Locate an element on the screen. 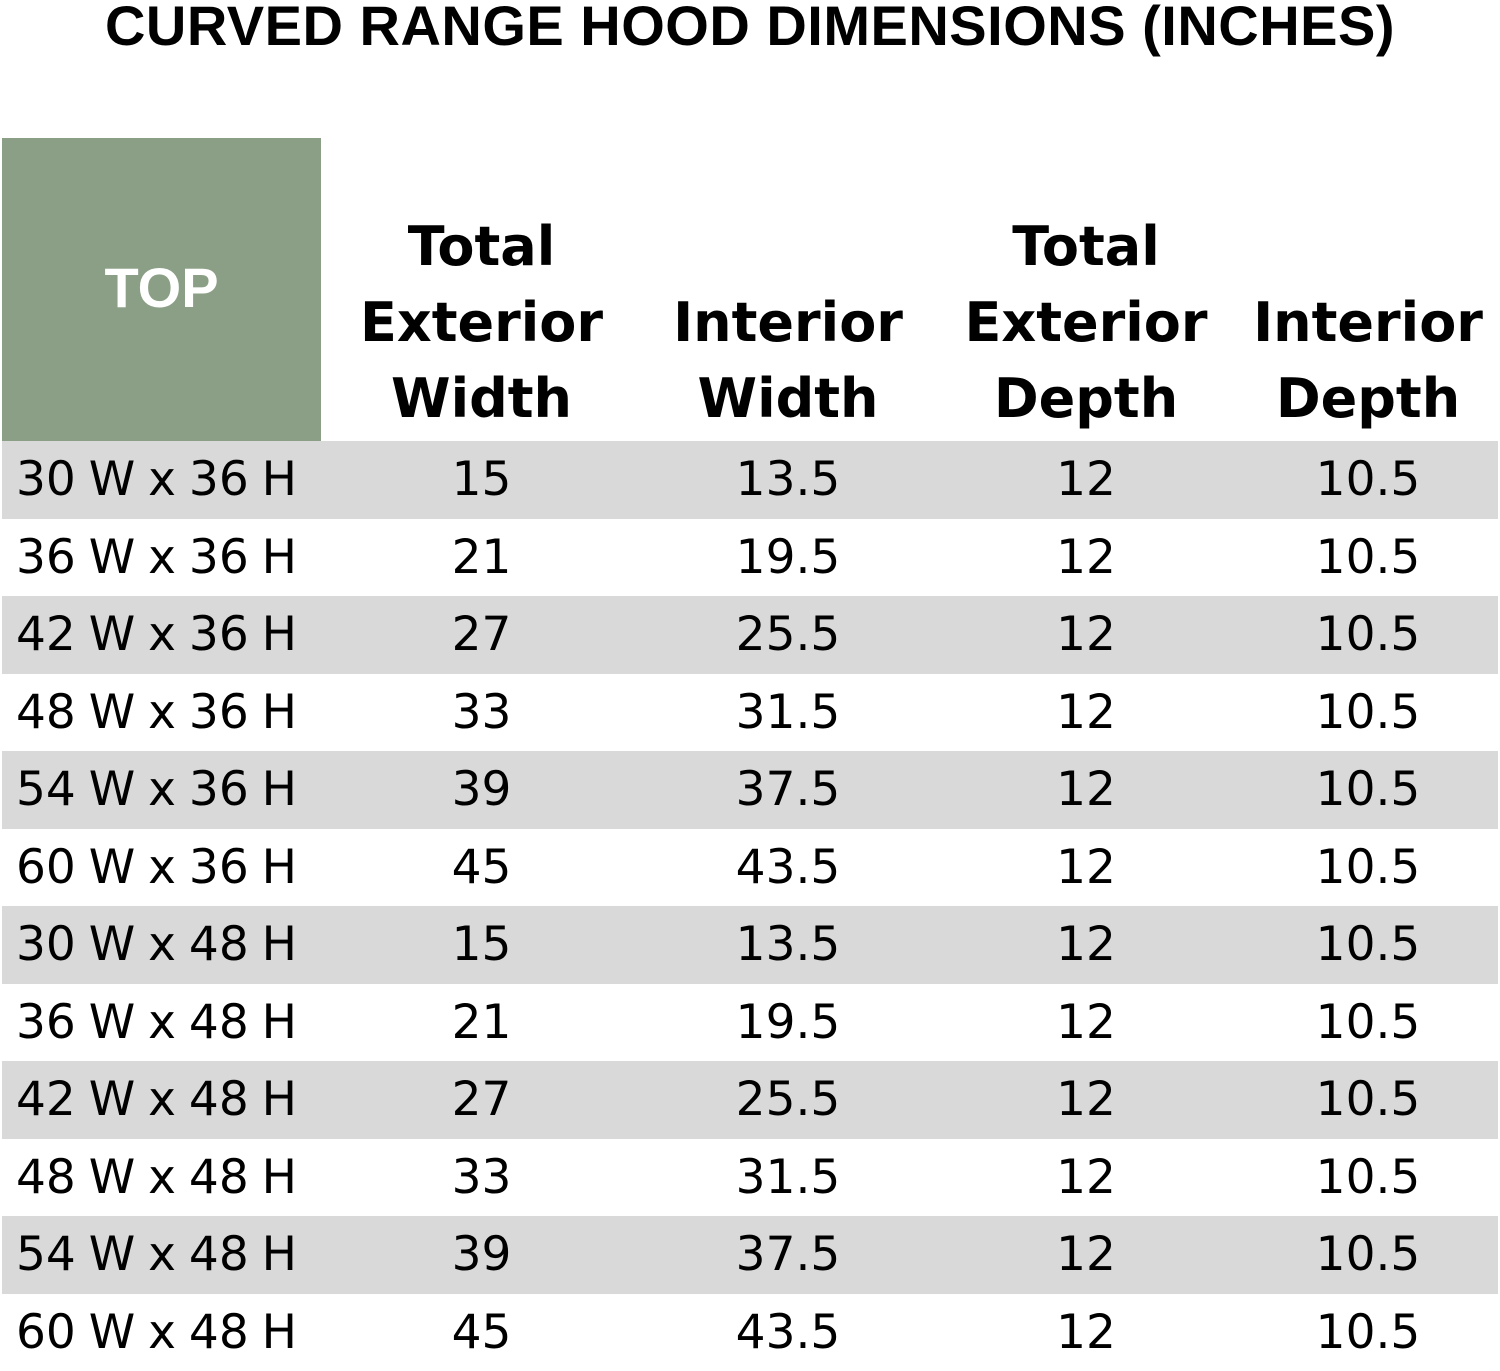 This screenshot has width=1500, height=1371. header-interior-width: Interior Width is located at coordinates (788, 289).